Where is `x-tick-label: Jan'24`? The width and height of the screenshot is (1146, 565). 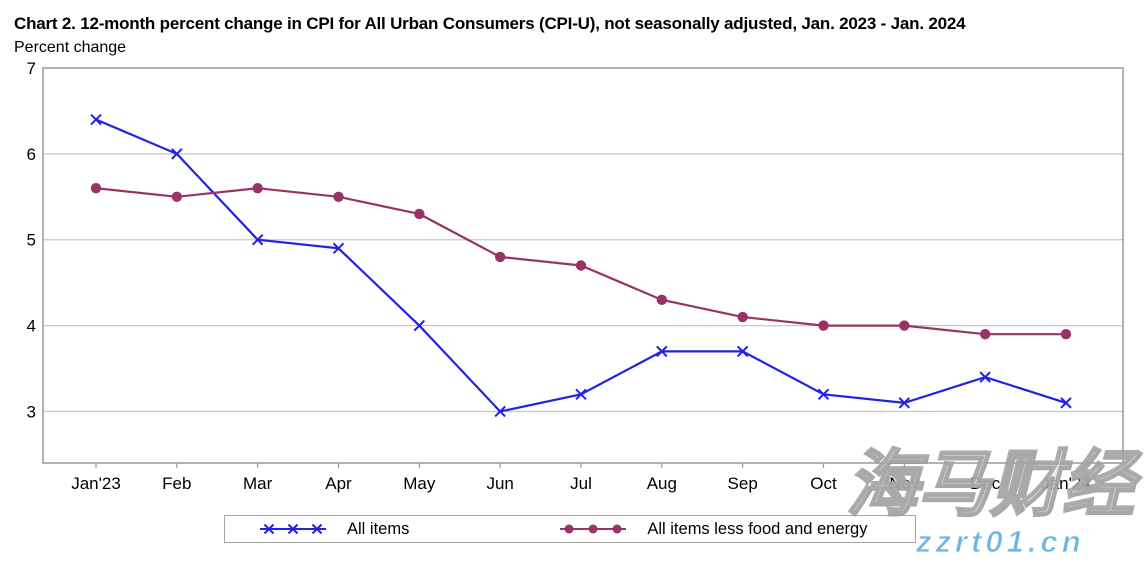 x-tick-label: Jan'24 is located at coordinates (1066, 483).